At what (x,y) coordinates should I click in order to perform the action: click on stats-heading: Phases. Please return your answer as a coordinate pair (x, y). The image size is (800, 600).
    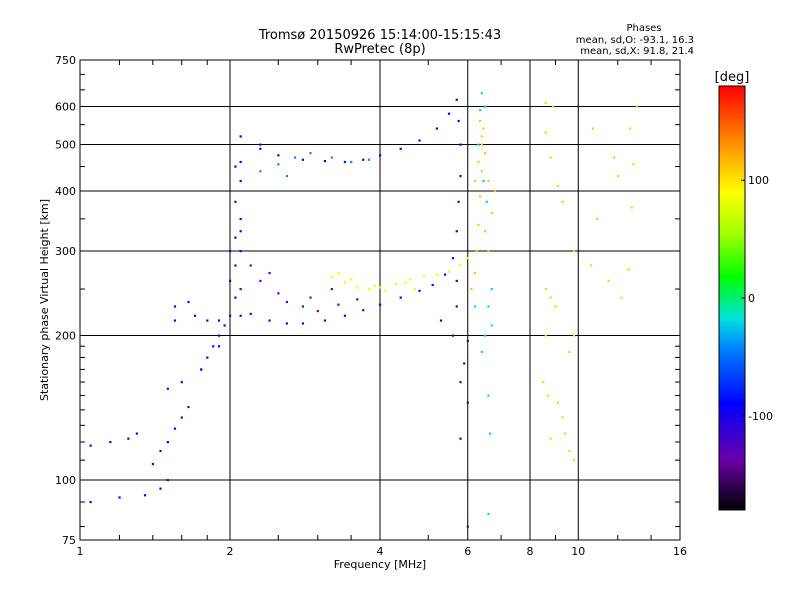
    Looking at the image, I should click on (643, 28).